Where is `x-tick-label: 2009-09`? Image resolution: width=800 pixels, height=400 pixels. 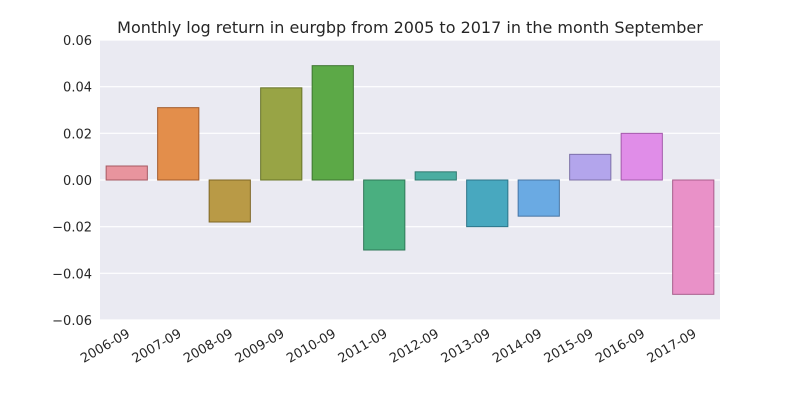
x-tick-label: 2009-09 is located at coordinates (260, 346).